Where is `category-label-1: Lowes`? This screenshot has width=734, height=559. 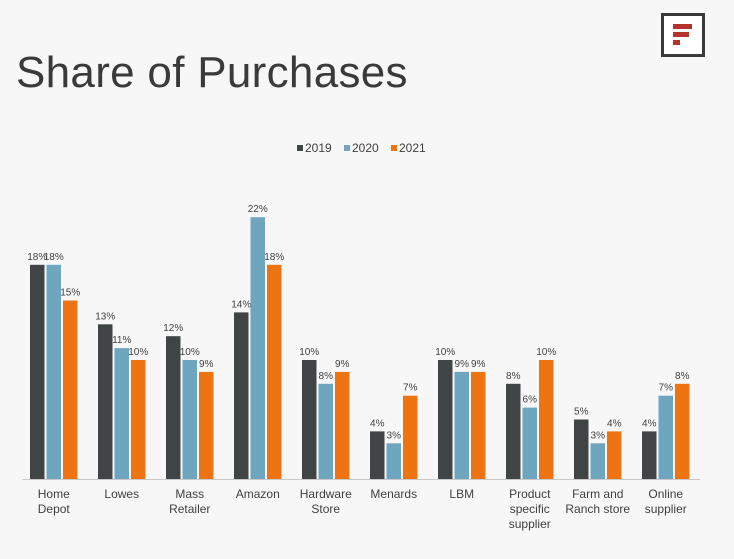
category-label-1: Lowes is located at coordinates (121, 494).